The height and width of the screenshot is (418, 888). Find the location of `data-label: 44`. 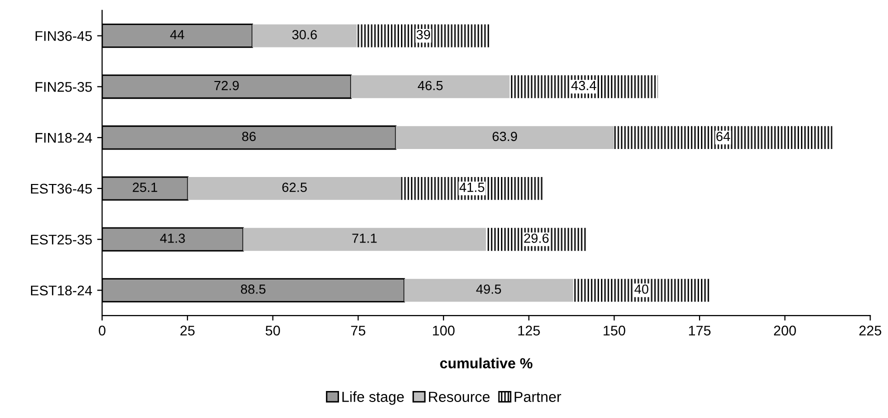

data-label: 44 is located at coordinates (177, 35).